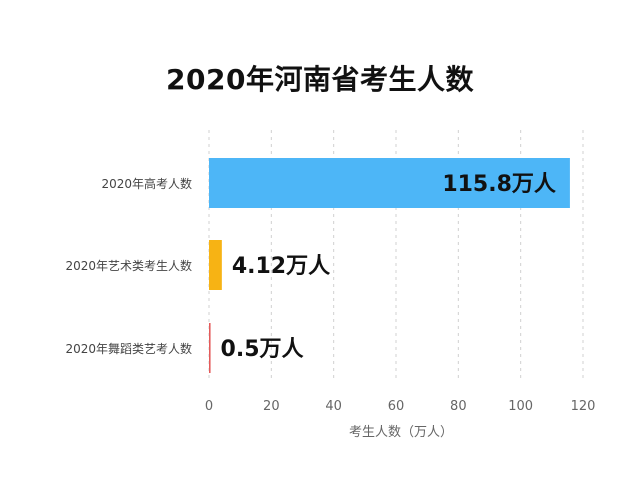  What do you see at coordinates (499, 184) in the screenshot?
I see `data-label: 115.8万人` at bounding box center [499, 184].